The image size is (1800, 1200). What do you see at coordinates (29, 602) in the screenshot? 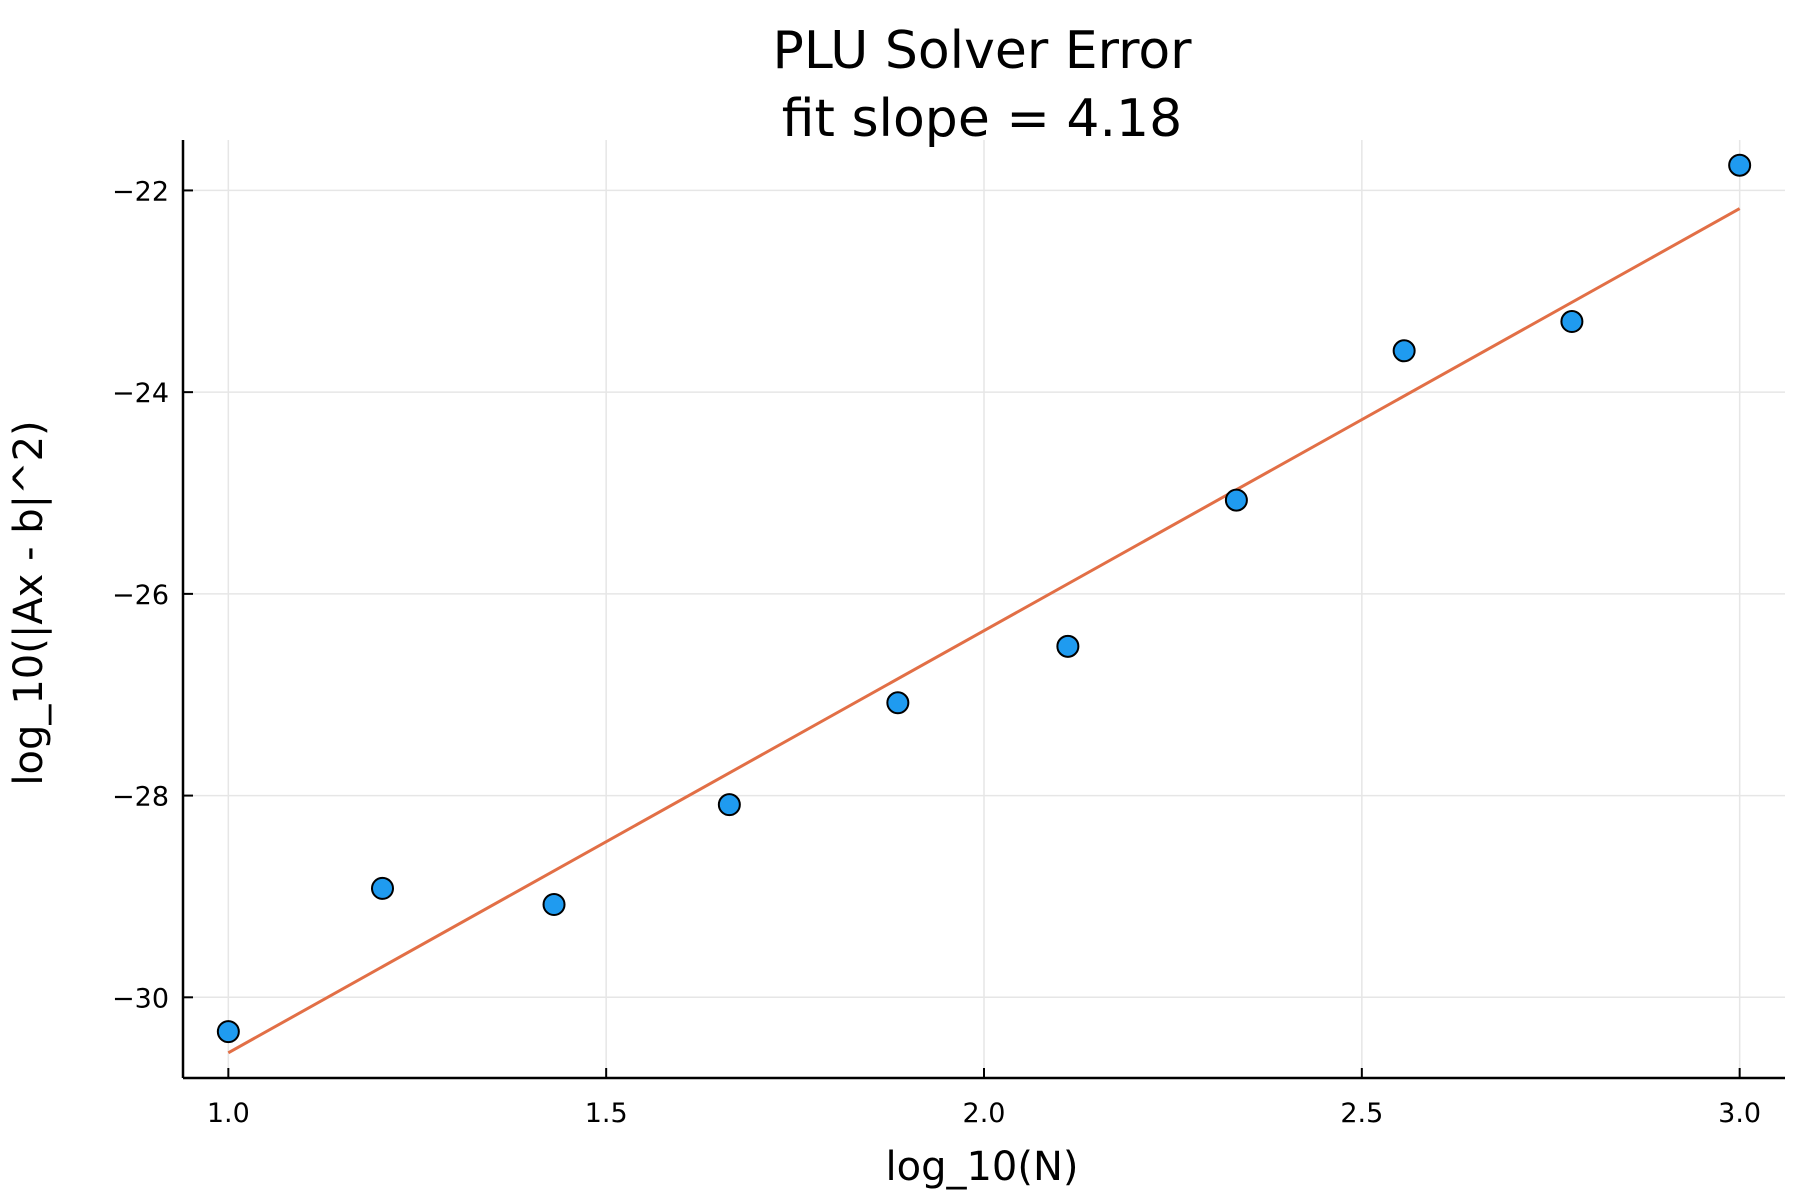
I see `y-axis-label: log_10(|Ax - b|^2)` at bounding box center [29, 602].